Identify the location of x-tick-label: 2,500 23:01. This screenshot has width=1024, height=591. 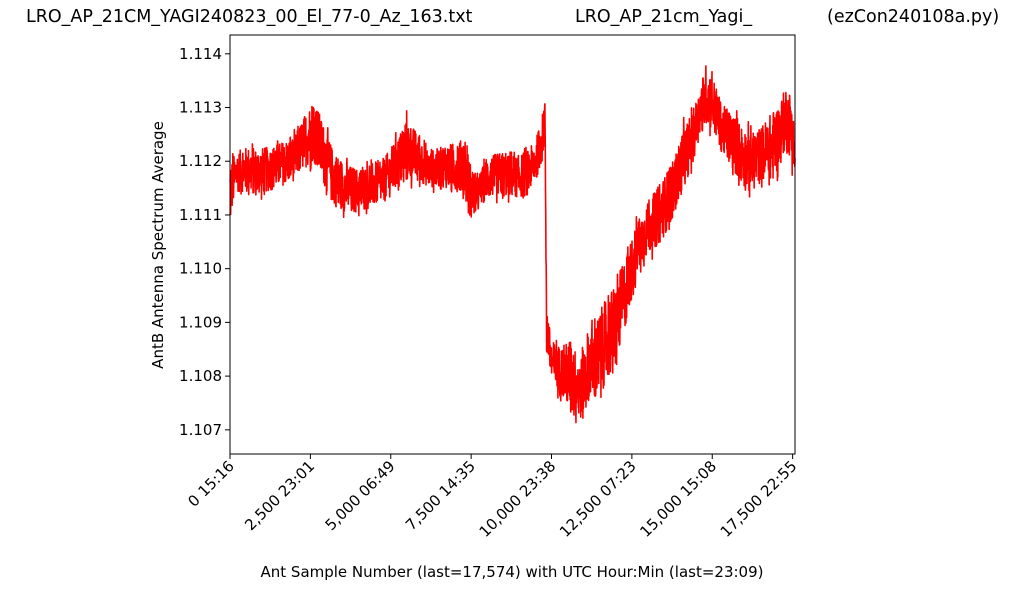
(279, 495).